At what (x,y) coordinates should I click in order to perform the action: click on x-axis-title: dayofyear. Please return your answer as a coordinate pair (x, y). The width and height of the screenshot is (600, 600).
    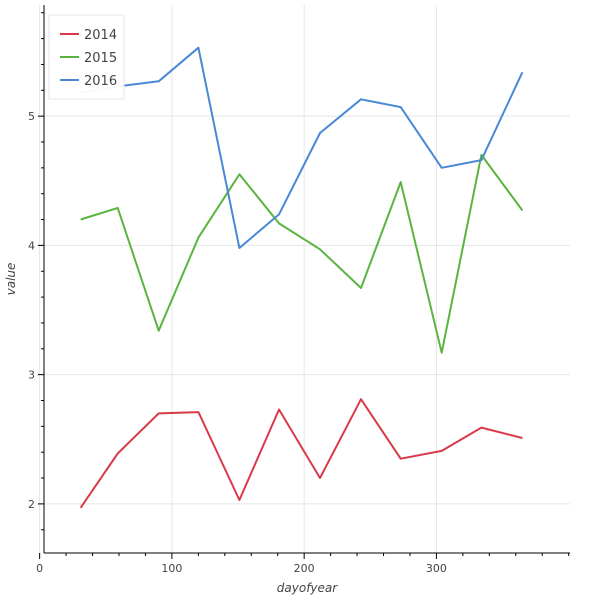
    Looking at the image, I should click on (307, 588).